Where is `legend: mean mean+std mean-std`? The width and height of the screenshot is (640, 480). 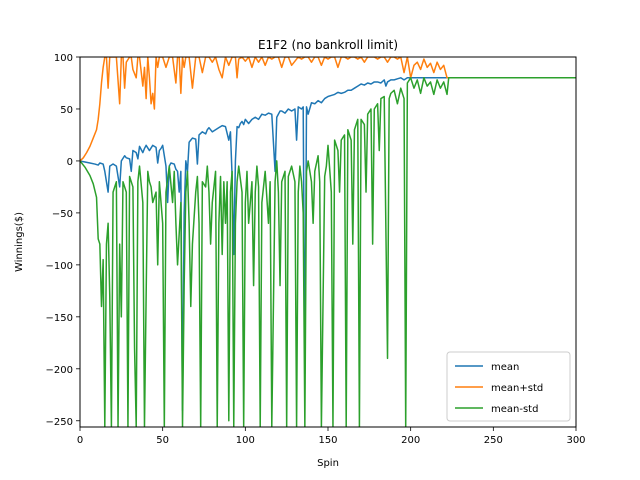 legend: mean mean+std mean-std is located at coordinates (508, 386).